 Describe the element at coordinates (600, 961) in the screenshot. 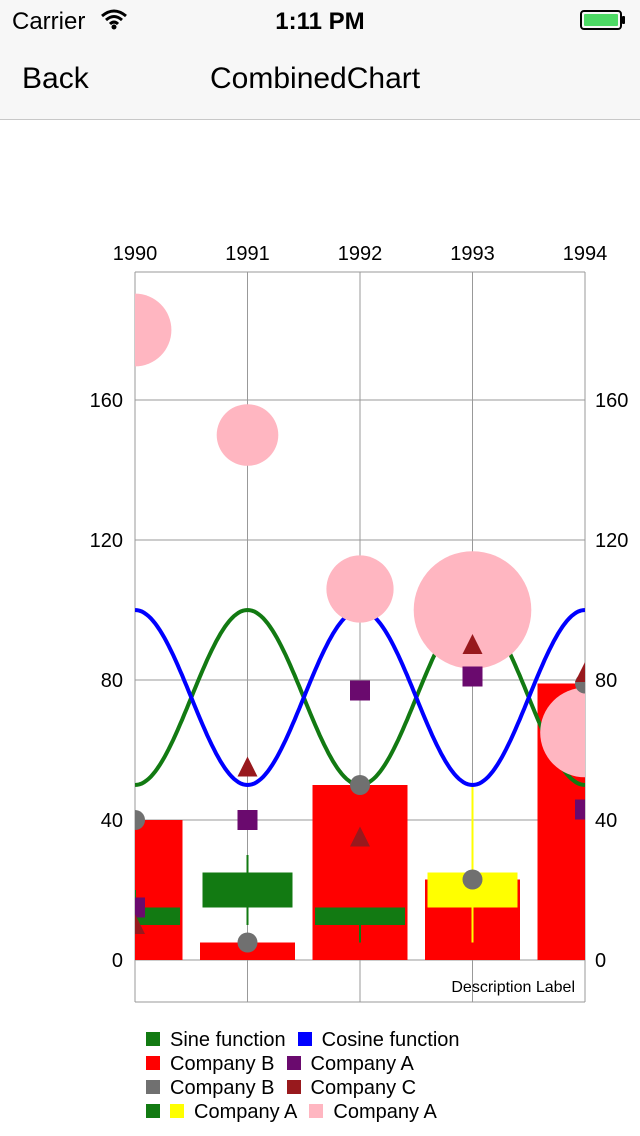

I see `right-y-tick-label: 0` at that location.